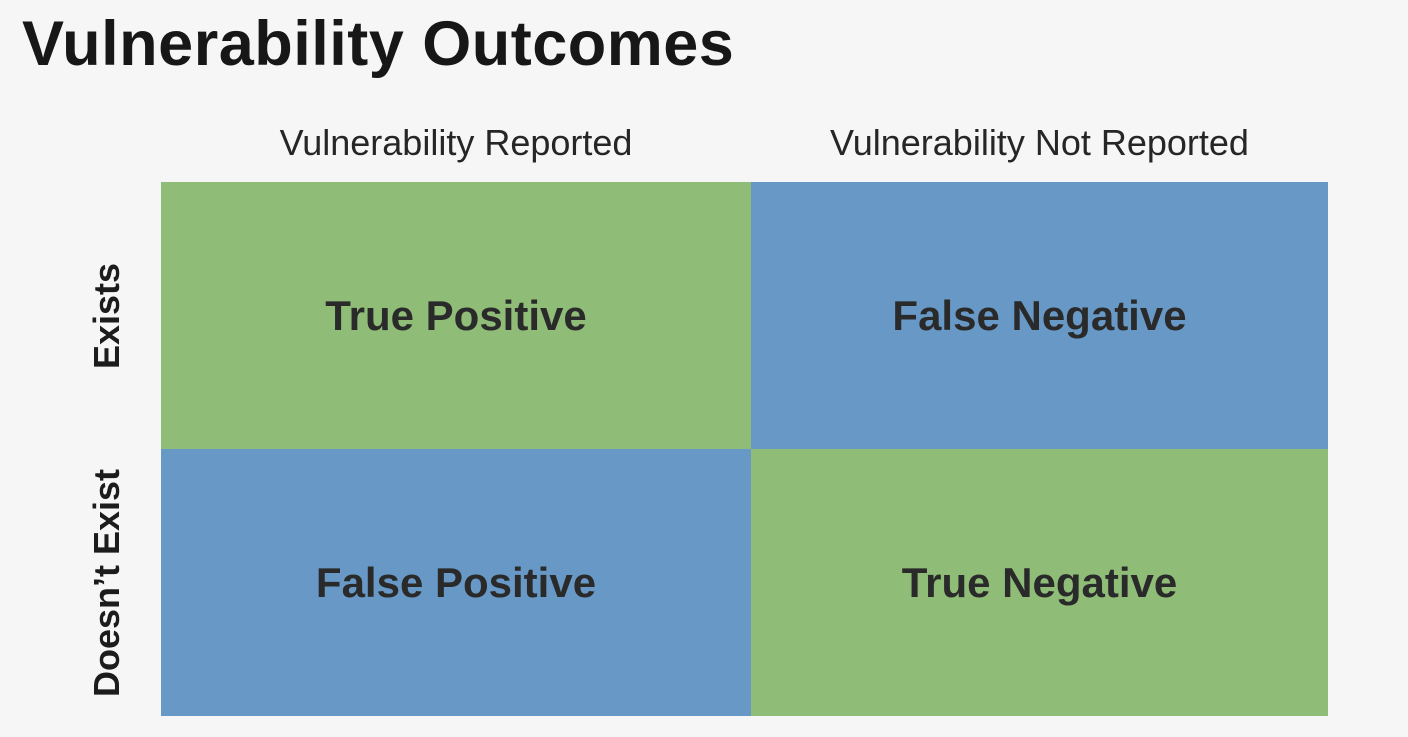 Image resolution: width=1408 pixels, height=737 pixels. I want to click on cell-false-negative-label: False Negative, so click(1039, 315).